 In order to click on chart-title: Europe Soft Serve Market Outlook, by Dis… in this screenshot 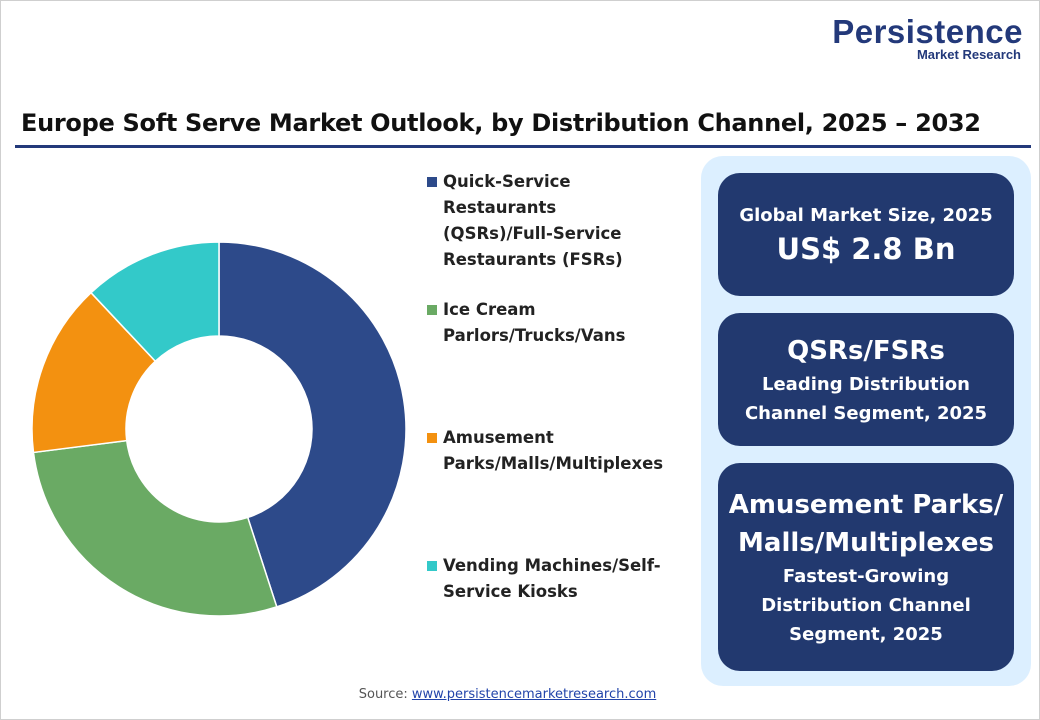, I will do `click(501, 123)`.